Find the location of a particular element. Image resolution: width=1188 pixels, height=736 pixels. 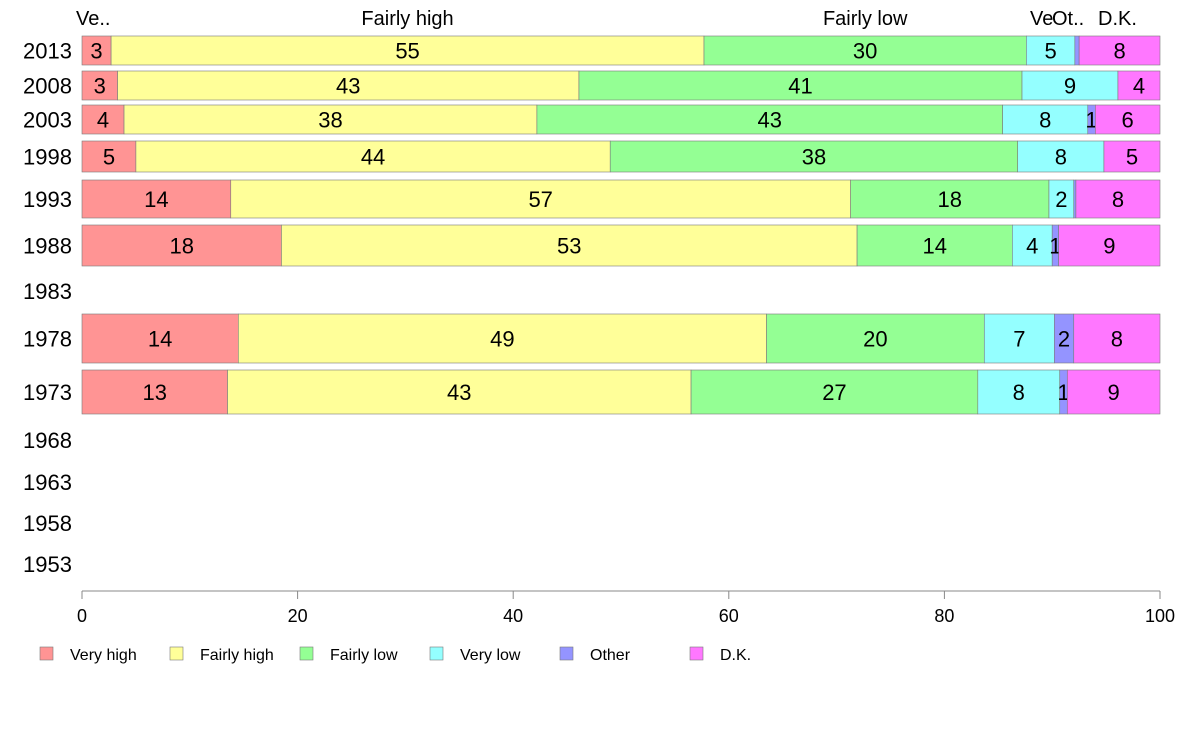

data-label-1993-very-low: 2 is located at coordinates (1061, 199).